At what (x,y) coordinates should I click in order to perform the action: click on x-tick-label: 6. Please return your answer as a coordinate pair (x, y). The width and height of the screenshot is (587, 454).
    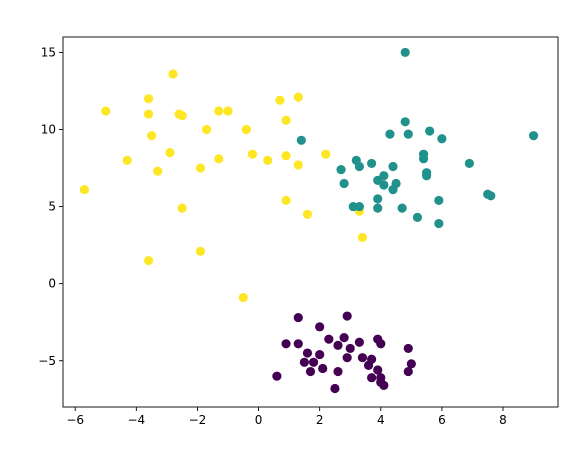
    Looking at the image, I should click on (442, 420).